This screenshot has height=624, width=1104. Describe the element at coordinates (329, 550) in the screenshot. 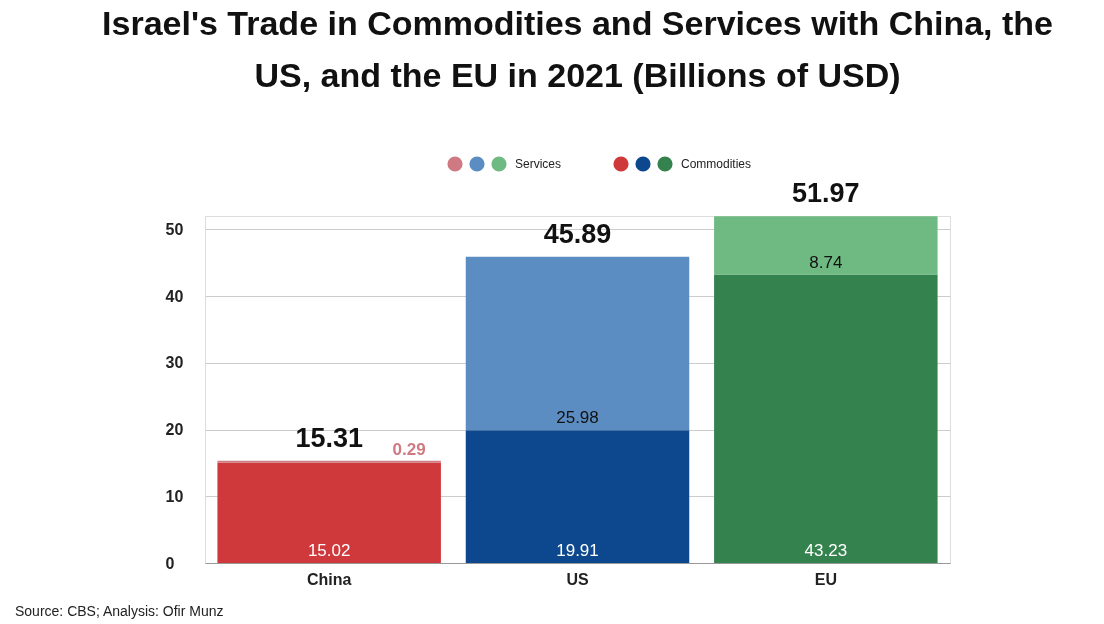

I see `data-label: 15.02` at that location.